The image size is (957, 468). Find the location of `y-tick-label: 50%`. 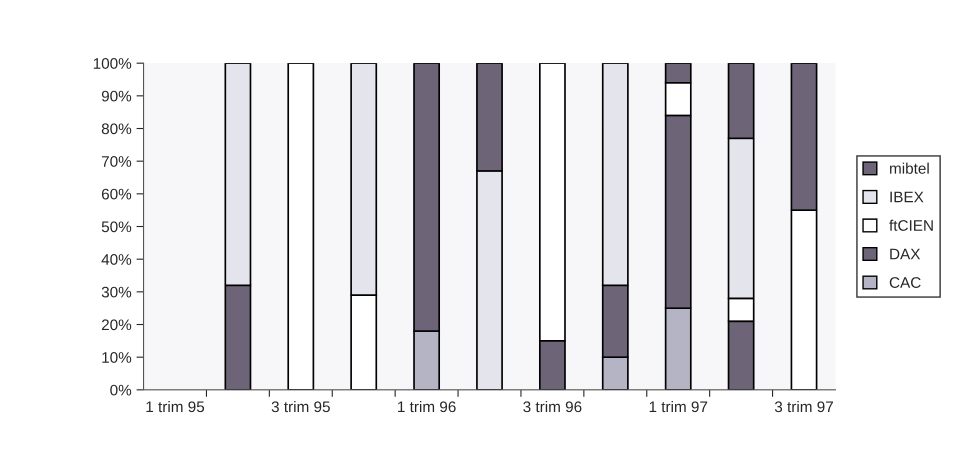

y-tick-label: 50% is located at coordinates (117, 226).